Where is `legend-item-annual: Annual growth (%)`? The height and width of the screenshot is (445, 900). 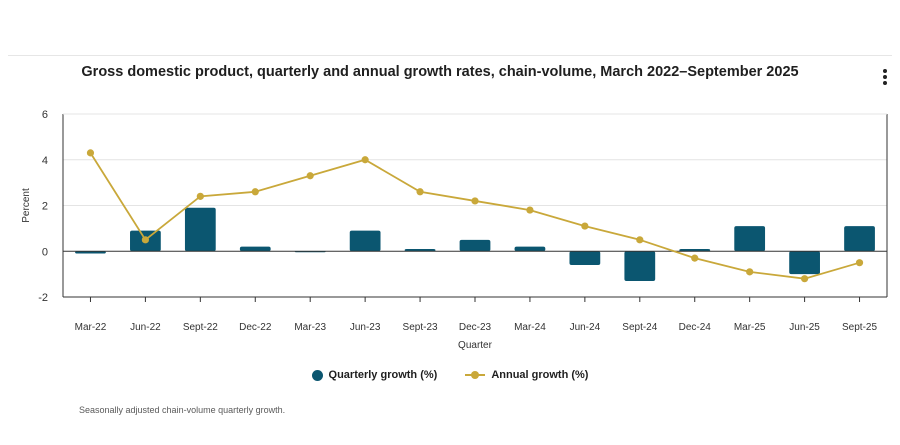
legend-item-annual: Annual growth (%) is located at coordinates (526, 375).